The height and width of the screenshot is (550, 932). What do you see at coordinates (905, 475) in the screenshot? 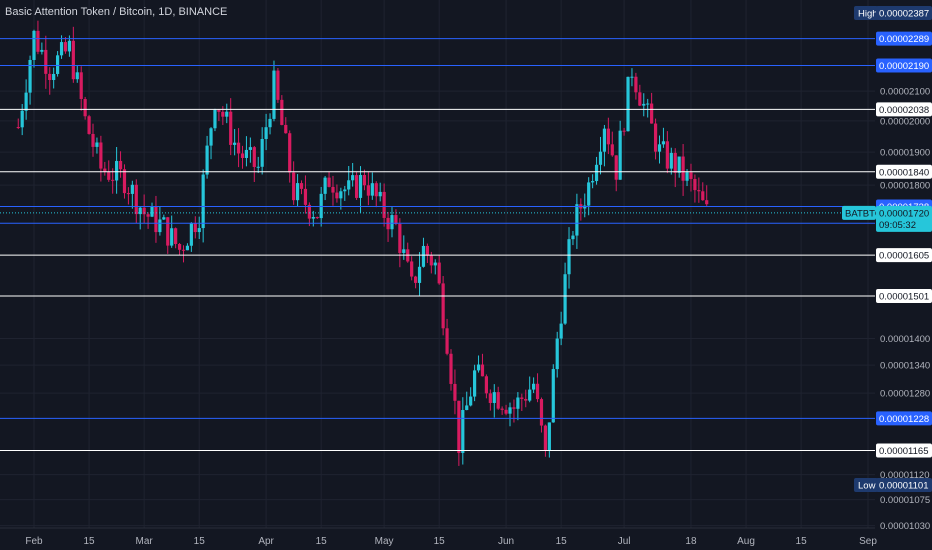
I see `y-tick-label: 0.00001120` at bounding box center [905, 475].